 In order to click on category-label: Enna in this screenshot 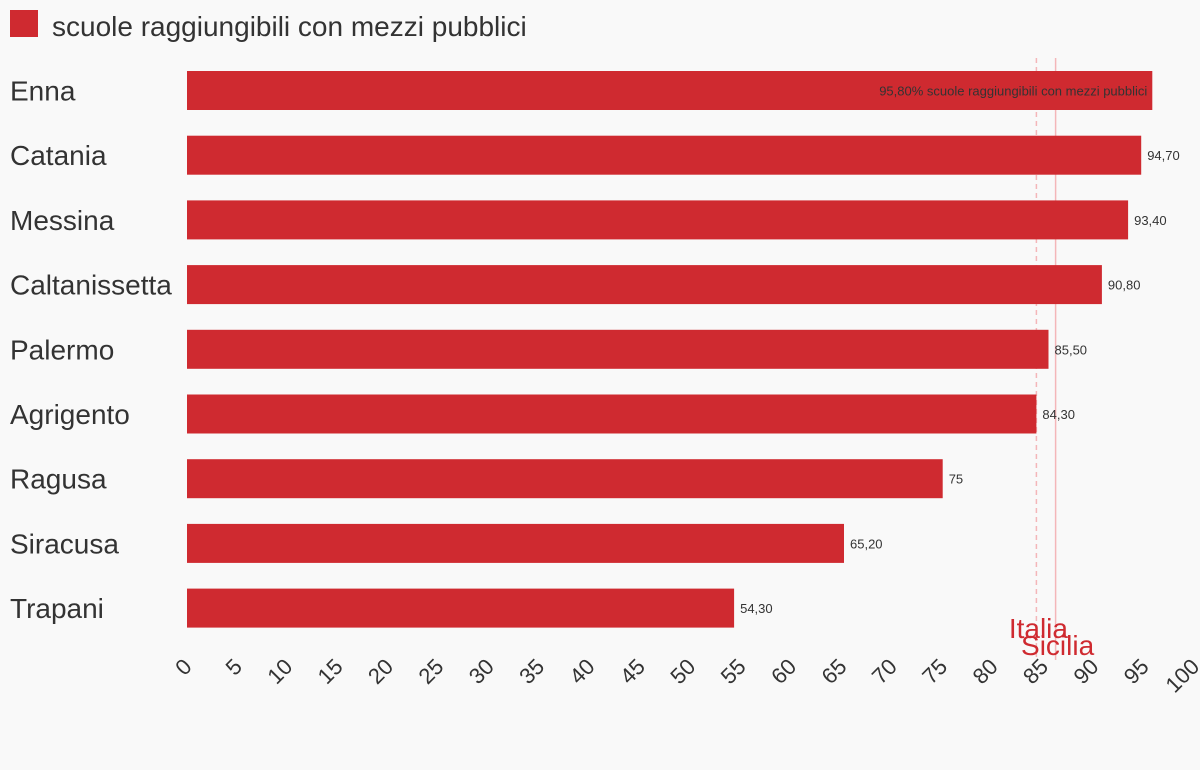, I will do `click(43, 91)`.